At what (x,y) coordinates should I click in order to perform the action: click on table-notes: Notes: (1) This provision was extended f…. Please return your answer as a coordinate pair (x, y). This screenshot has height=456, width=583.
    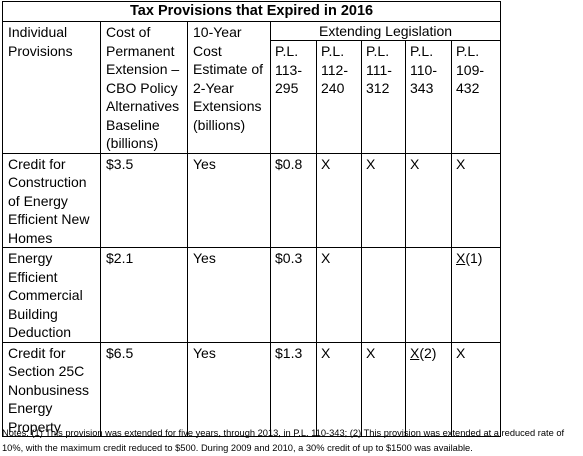
    Looking at the image, I should click on (283, 440).